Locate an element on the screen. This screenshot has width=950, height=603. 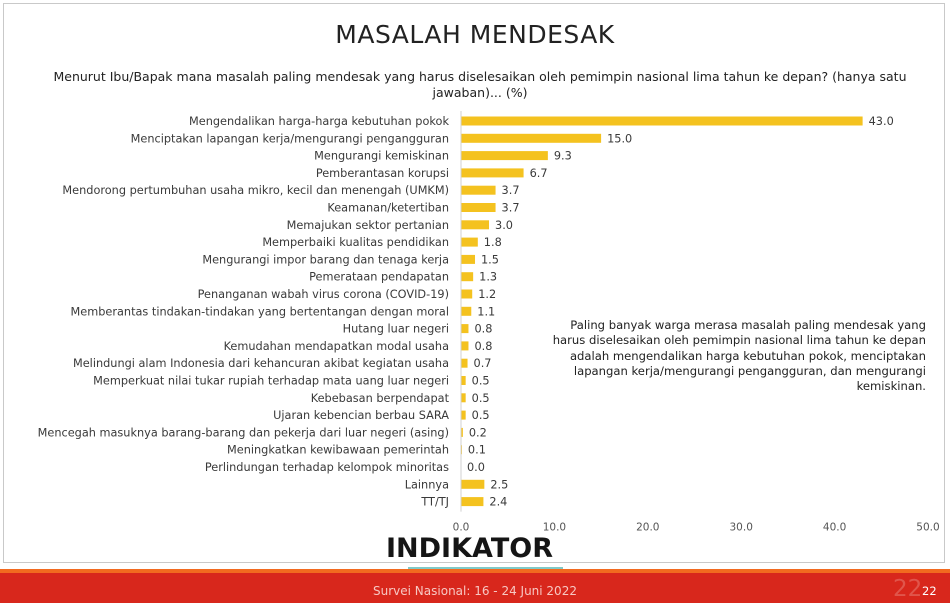
value-label: 1.2 is located at coordinates (487, 294).